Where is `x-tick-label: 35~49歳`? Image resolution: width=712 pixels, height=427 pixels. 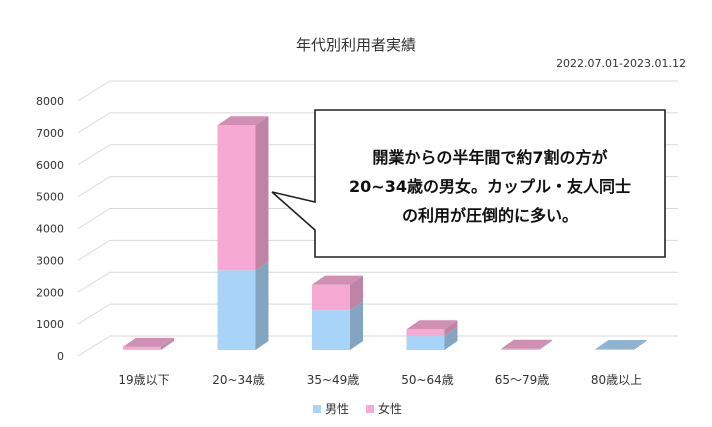
x-tick-label: 35~49歳 is located at coordinates (333, 380).